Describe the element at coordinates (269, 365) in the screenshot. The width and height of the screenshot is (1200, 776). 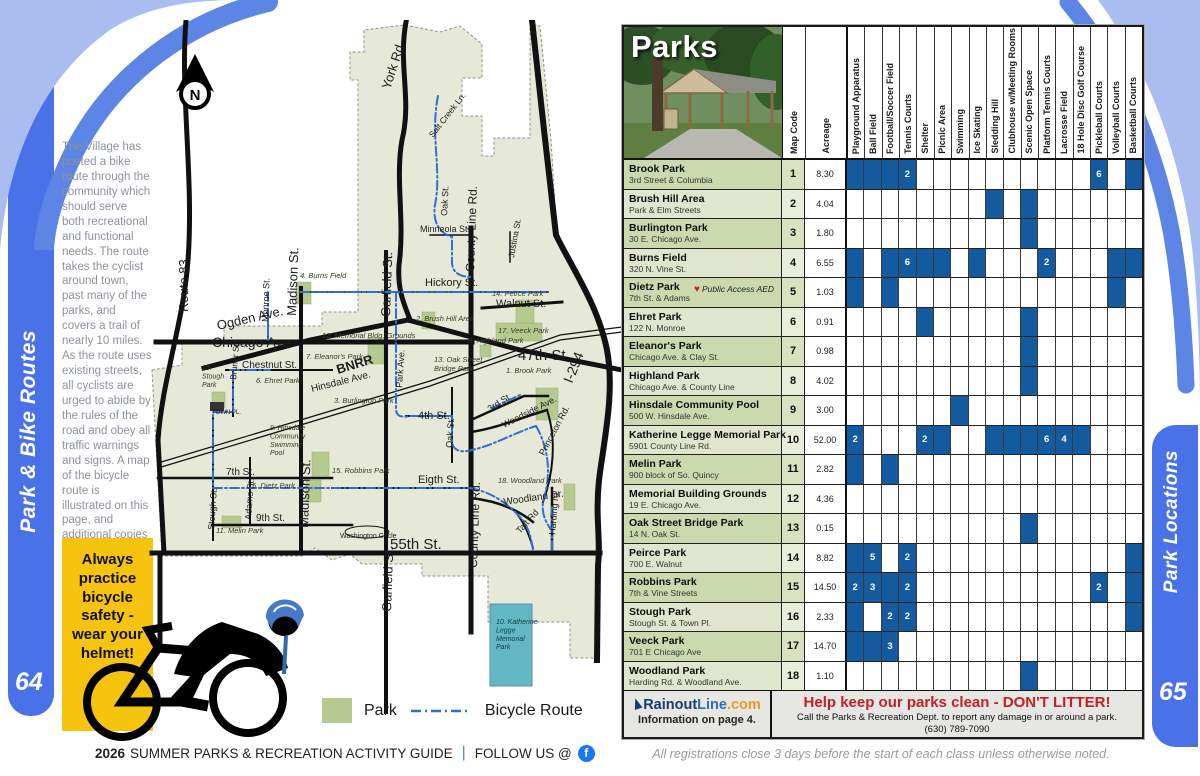
I see `street-label: Chestnut St.` at that location.